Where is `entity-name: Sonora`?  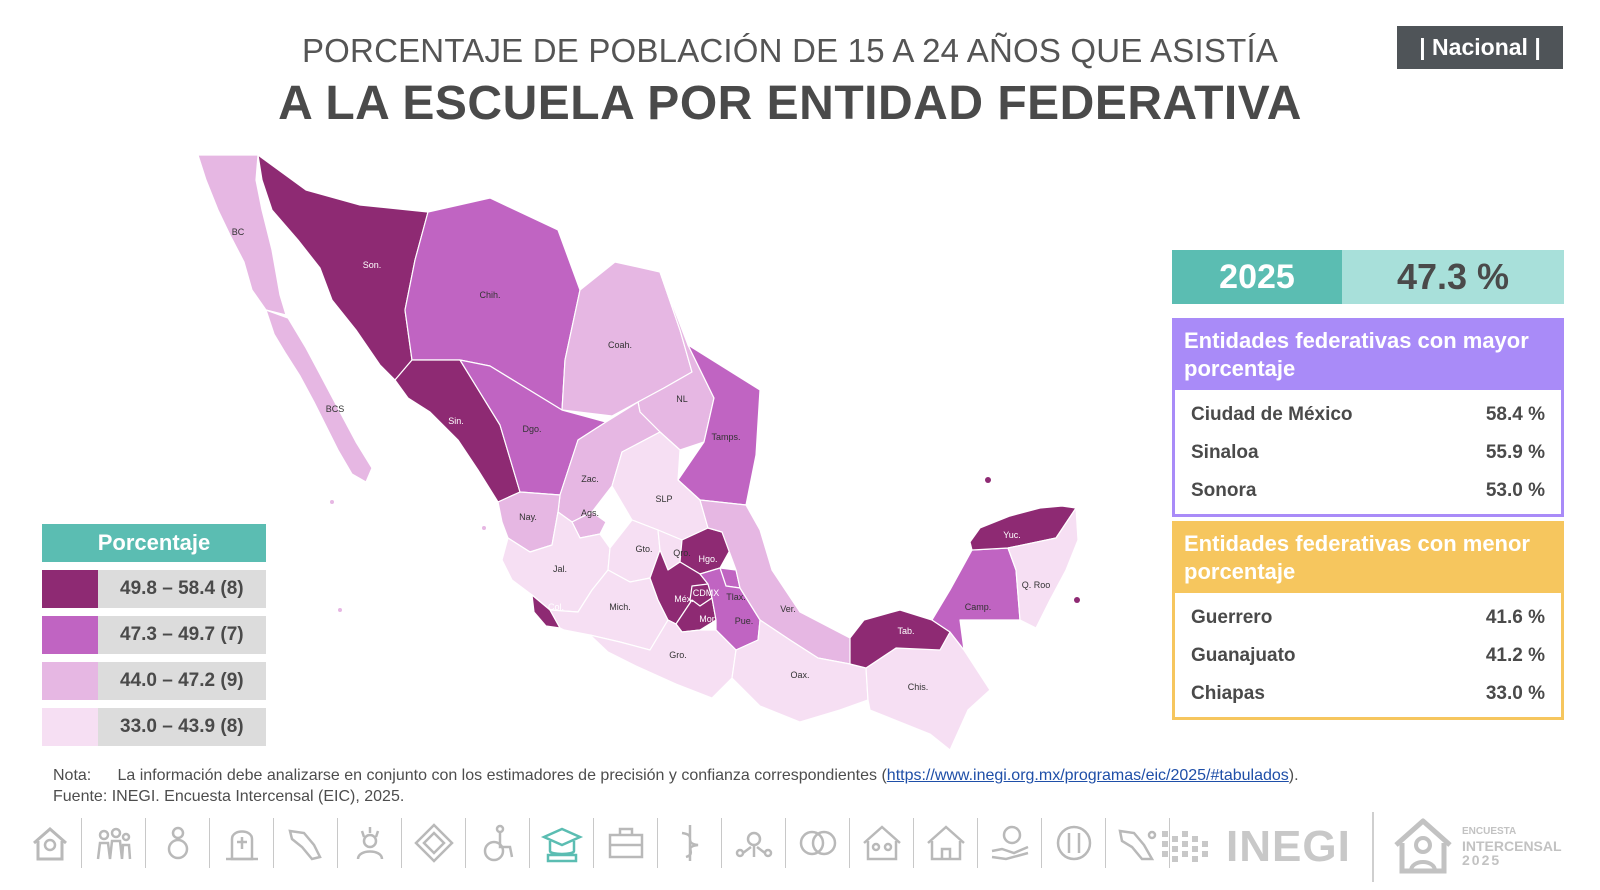 entity-name: Sonora is located at coordinates (1224, 490).